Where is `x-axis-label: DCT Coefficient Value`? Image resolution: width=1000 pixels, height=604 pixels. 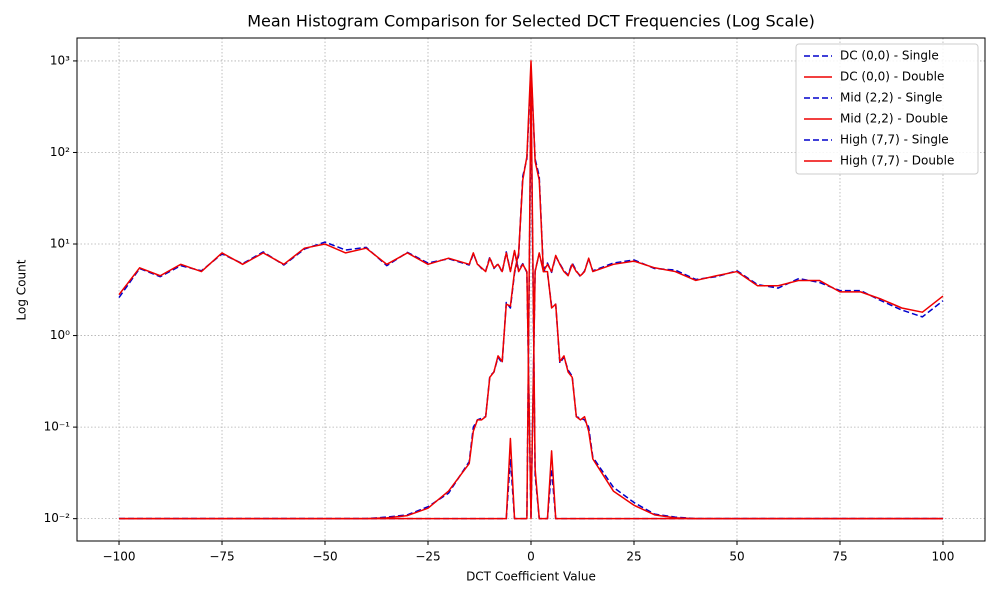
x-axis-label: DCT Coefficient Value is located at coordinates (531, 577).